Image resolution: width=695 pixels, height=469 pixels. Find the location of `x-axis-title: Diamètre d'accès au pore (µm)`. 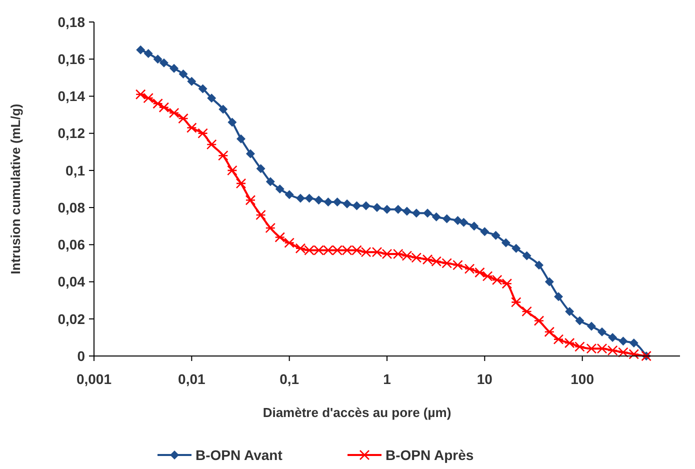

x-axis-title: Diamètre d'accès au pore (µm) is located at coordinates (357, 412).